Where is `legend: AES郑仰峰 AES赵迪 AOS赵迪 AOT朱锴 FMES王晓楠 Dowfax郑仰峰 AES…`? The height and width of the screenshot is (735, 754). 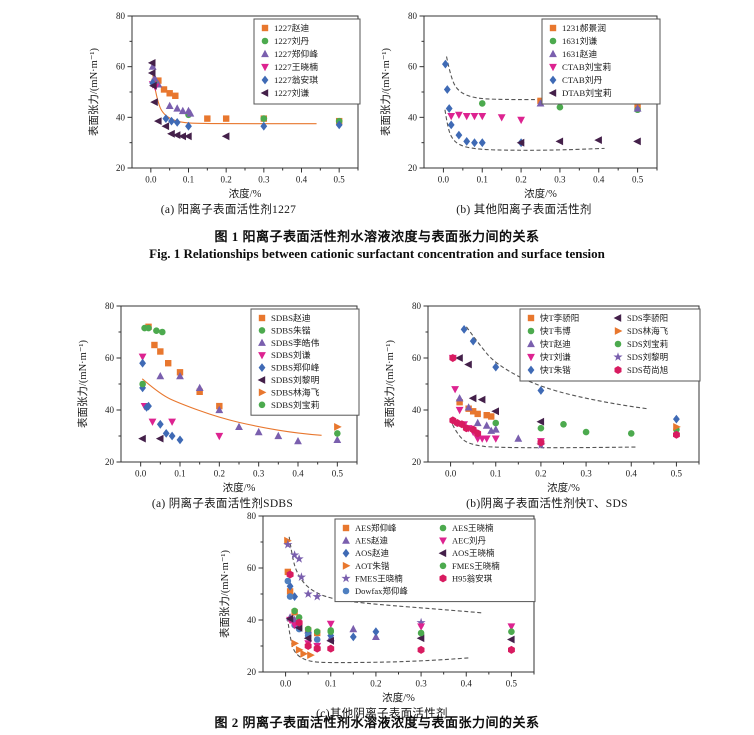 legend: AES郑仰峰 AES赵迪 AOS赵迪 AOT朱锴 FMES王晓楠 Dowfax郑仰峰 AES… is located at coordinates (435, 560).